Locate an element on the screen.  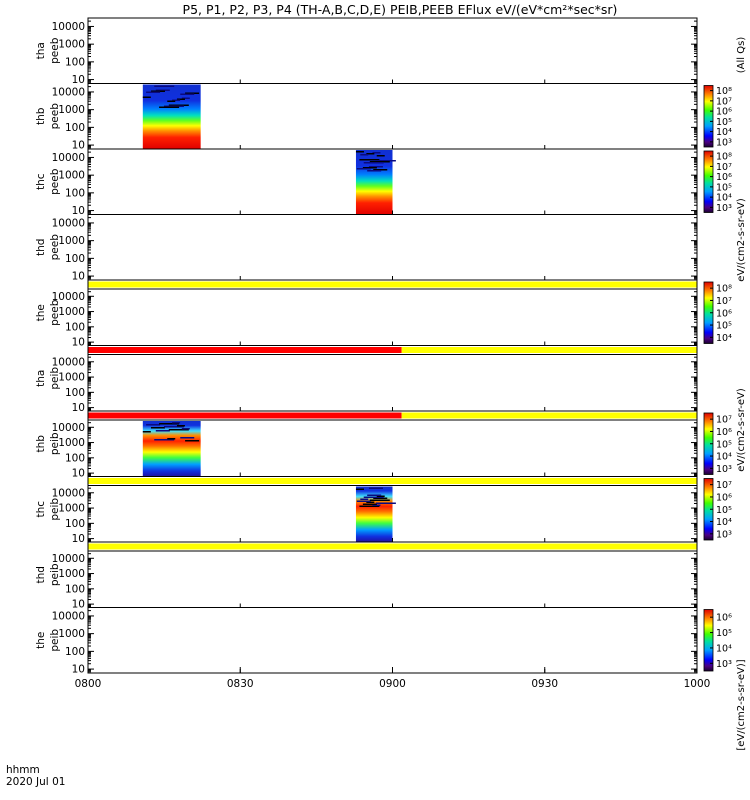
panel-thd-peib: 10 100 1000 10000 thd peib is located at coordinates (366, 576).